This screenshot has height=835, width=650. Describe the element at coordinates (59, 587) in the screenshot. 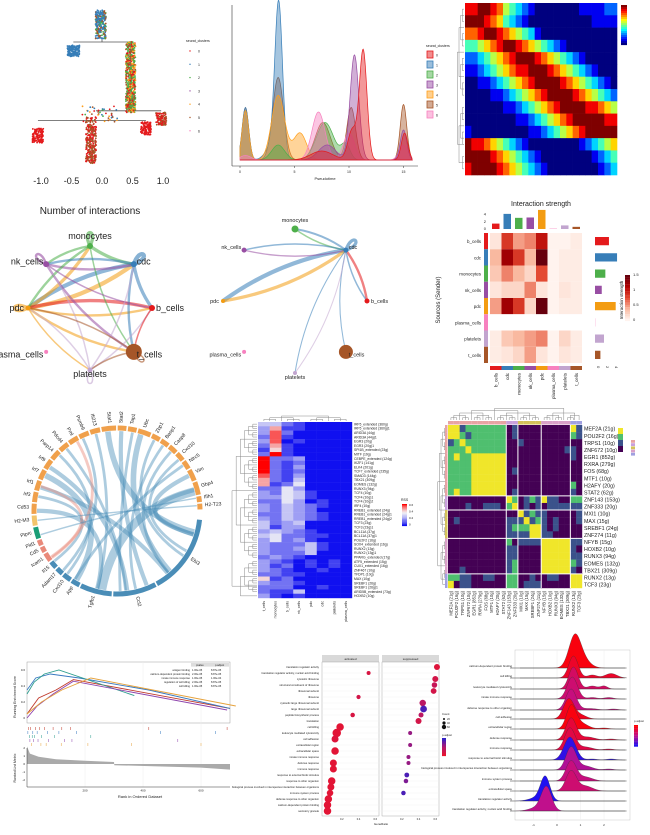

I see `sector-label: Cxcl10` at that location.